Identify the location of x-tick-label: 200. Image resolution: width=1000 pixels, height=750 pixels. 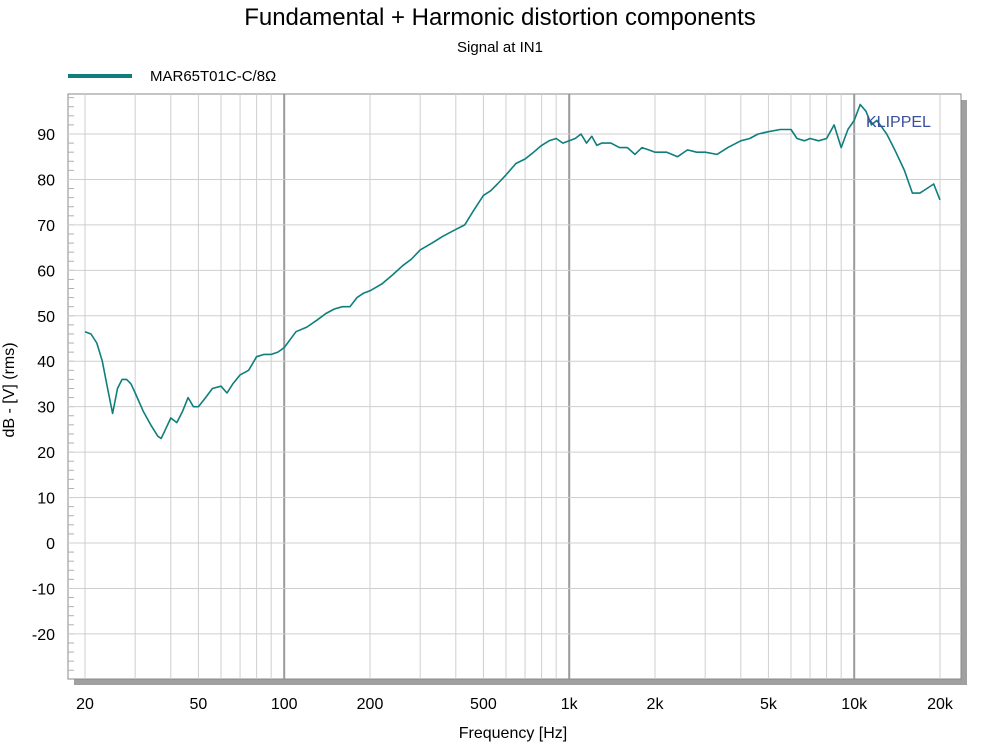
(370, 704).